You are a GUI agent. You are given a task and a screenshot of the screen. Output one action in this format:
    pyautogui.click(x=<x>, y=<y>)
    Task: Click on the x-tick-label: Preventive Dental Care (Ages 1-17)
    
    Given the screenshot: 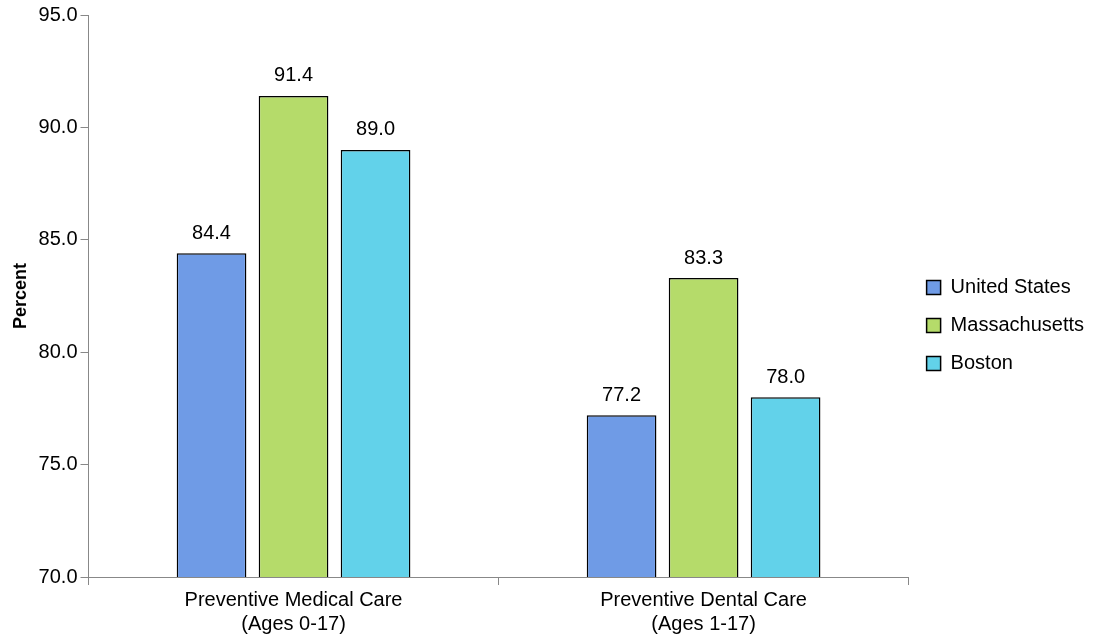 What is the action you would take?
    pyautogui.click(x=703, y=610)
    